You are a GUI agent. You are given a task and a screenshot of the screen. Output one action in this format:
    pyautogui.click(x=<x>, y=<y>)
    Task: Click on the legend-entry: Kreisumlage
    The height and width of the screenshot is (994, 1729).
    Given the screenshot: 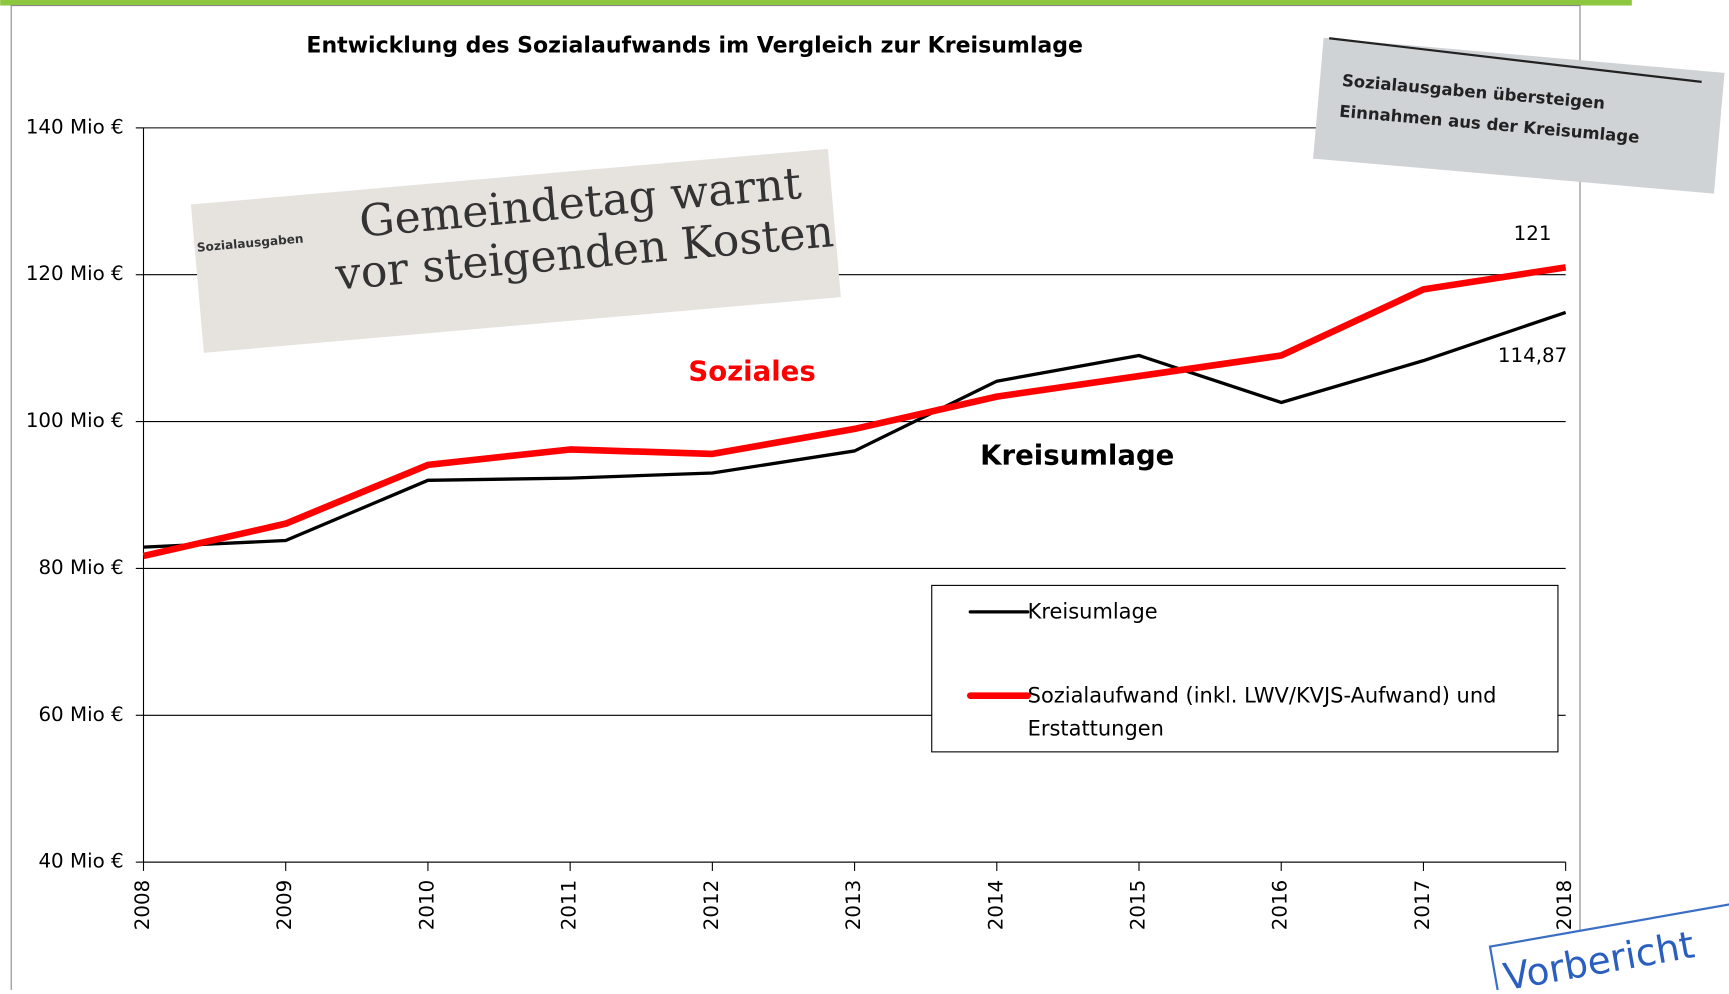 What is the action you would take?
    pyautogui.click(x=1092, y=611)
    